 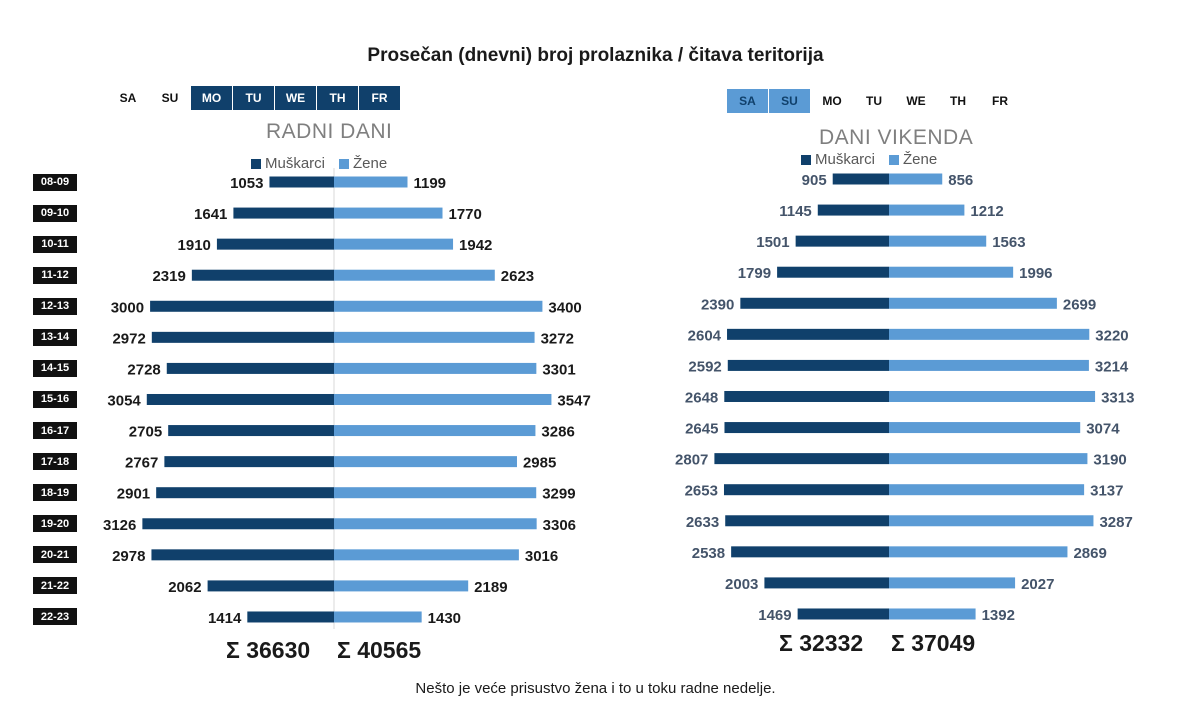 What do you see at coordinates (55, 462) in the screenshot?
I see `hour-label: 17-18` at bounding box center [55, 462].